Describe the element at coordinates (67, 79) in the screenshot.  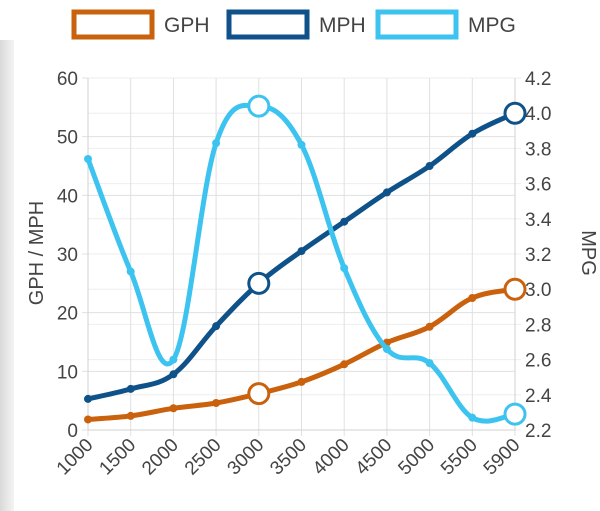
I see `y-tick-label-left: 60` at that location.